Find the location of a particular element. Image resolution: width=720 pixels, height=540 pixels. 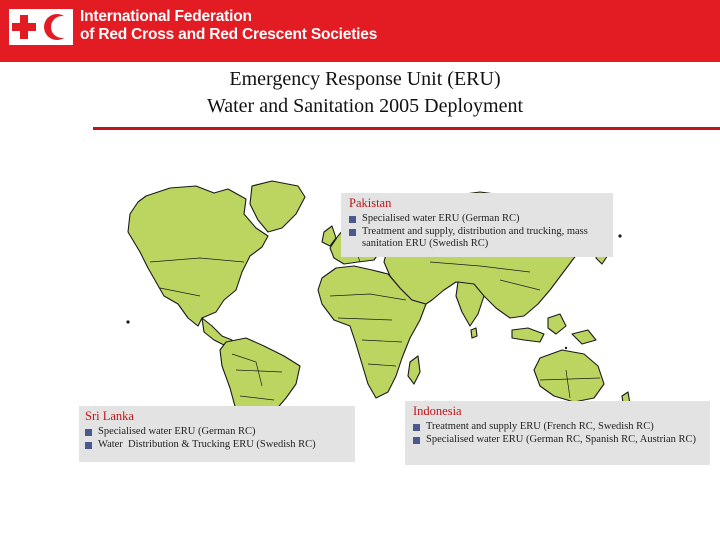

org-name-line1: International Federation is located at coordinates (166, 16).